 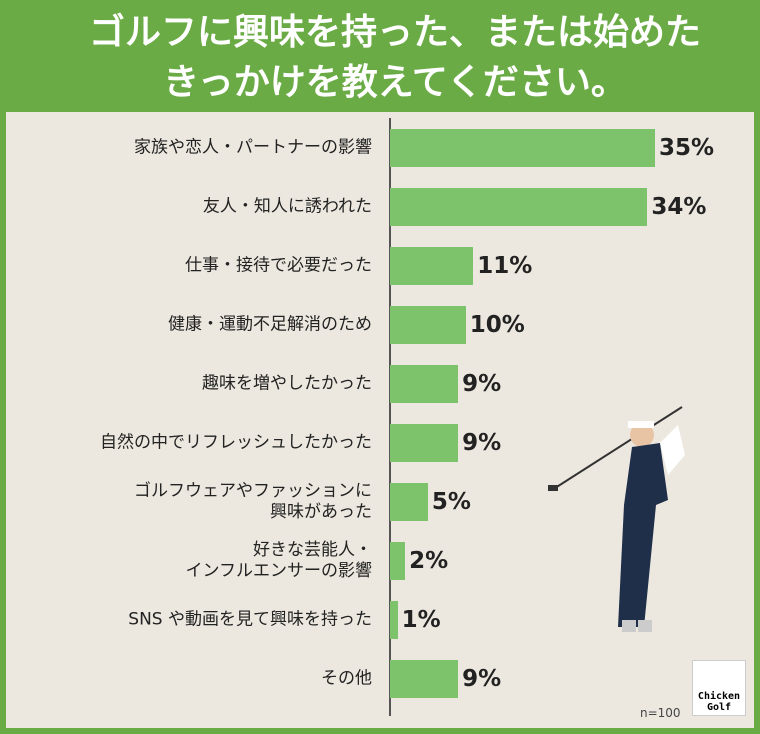 I want to click on category-label: ゴルフウェアやファッションに 興味があった, so click(x=253, y=501).